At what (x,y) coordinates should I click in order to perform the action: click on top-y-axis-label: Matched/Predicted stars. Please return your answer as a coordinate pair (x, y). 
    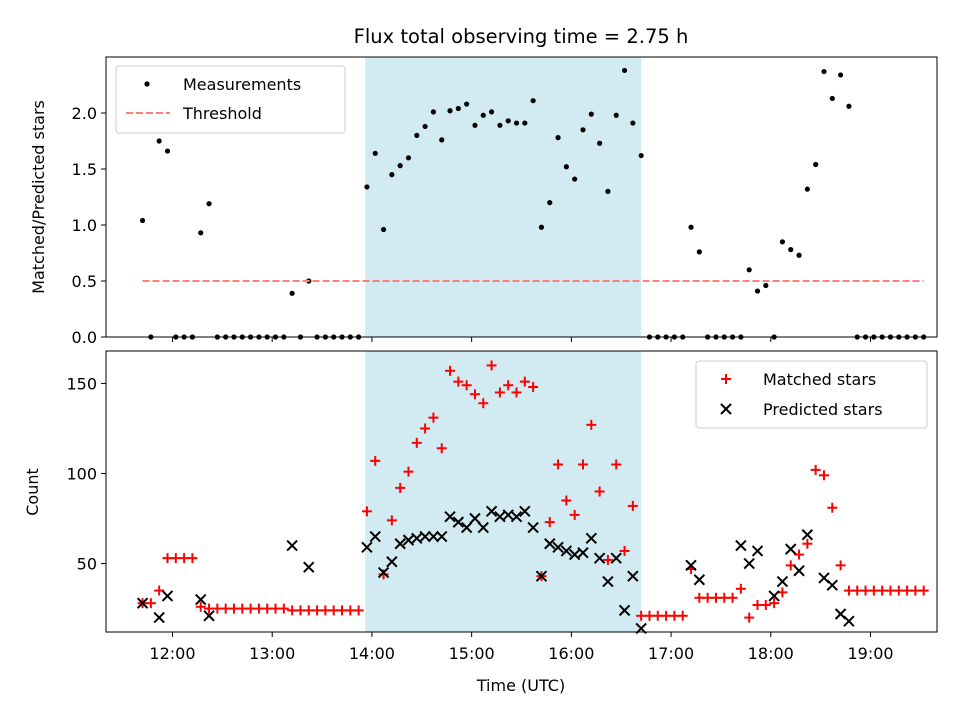
    Looking at the image, I should click on (38, 197).